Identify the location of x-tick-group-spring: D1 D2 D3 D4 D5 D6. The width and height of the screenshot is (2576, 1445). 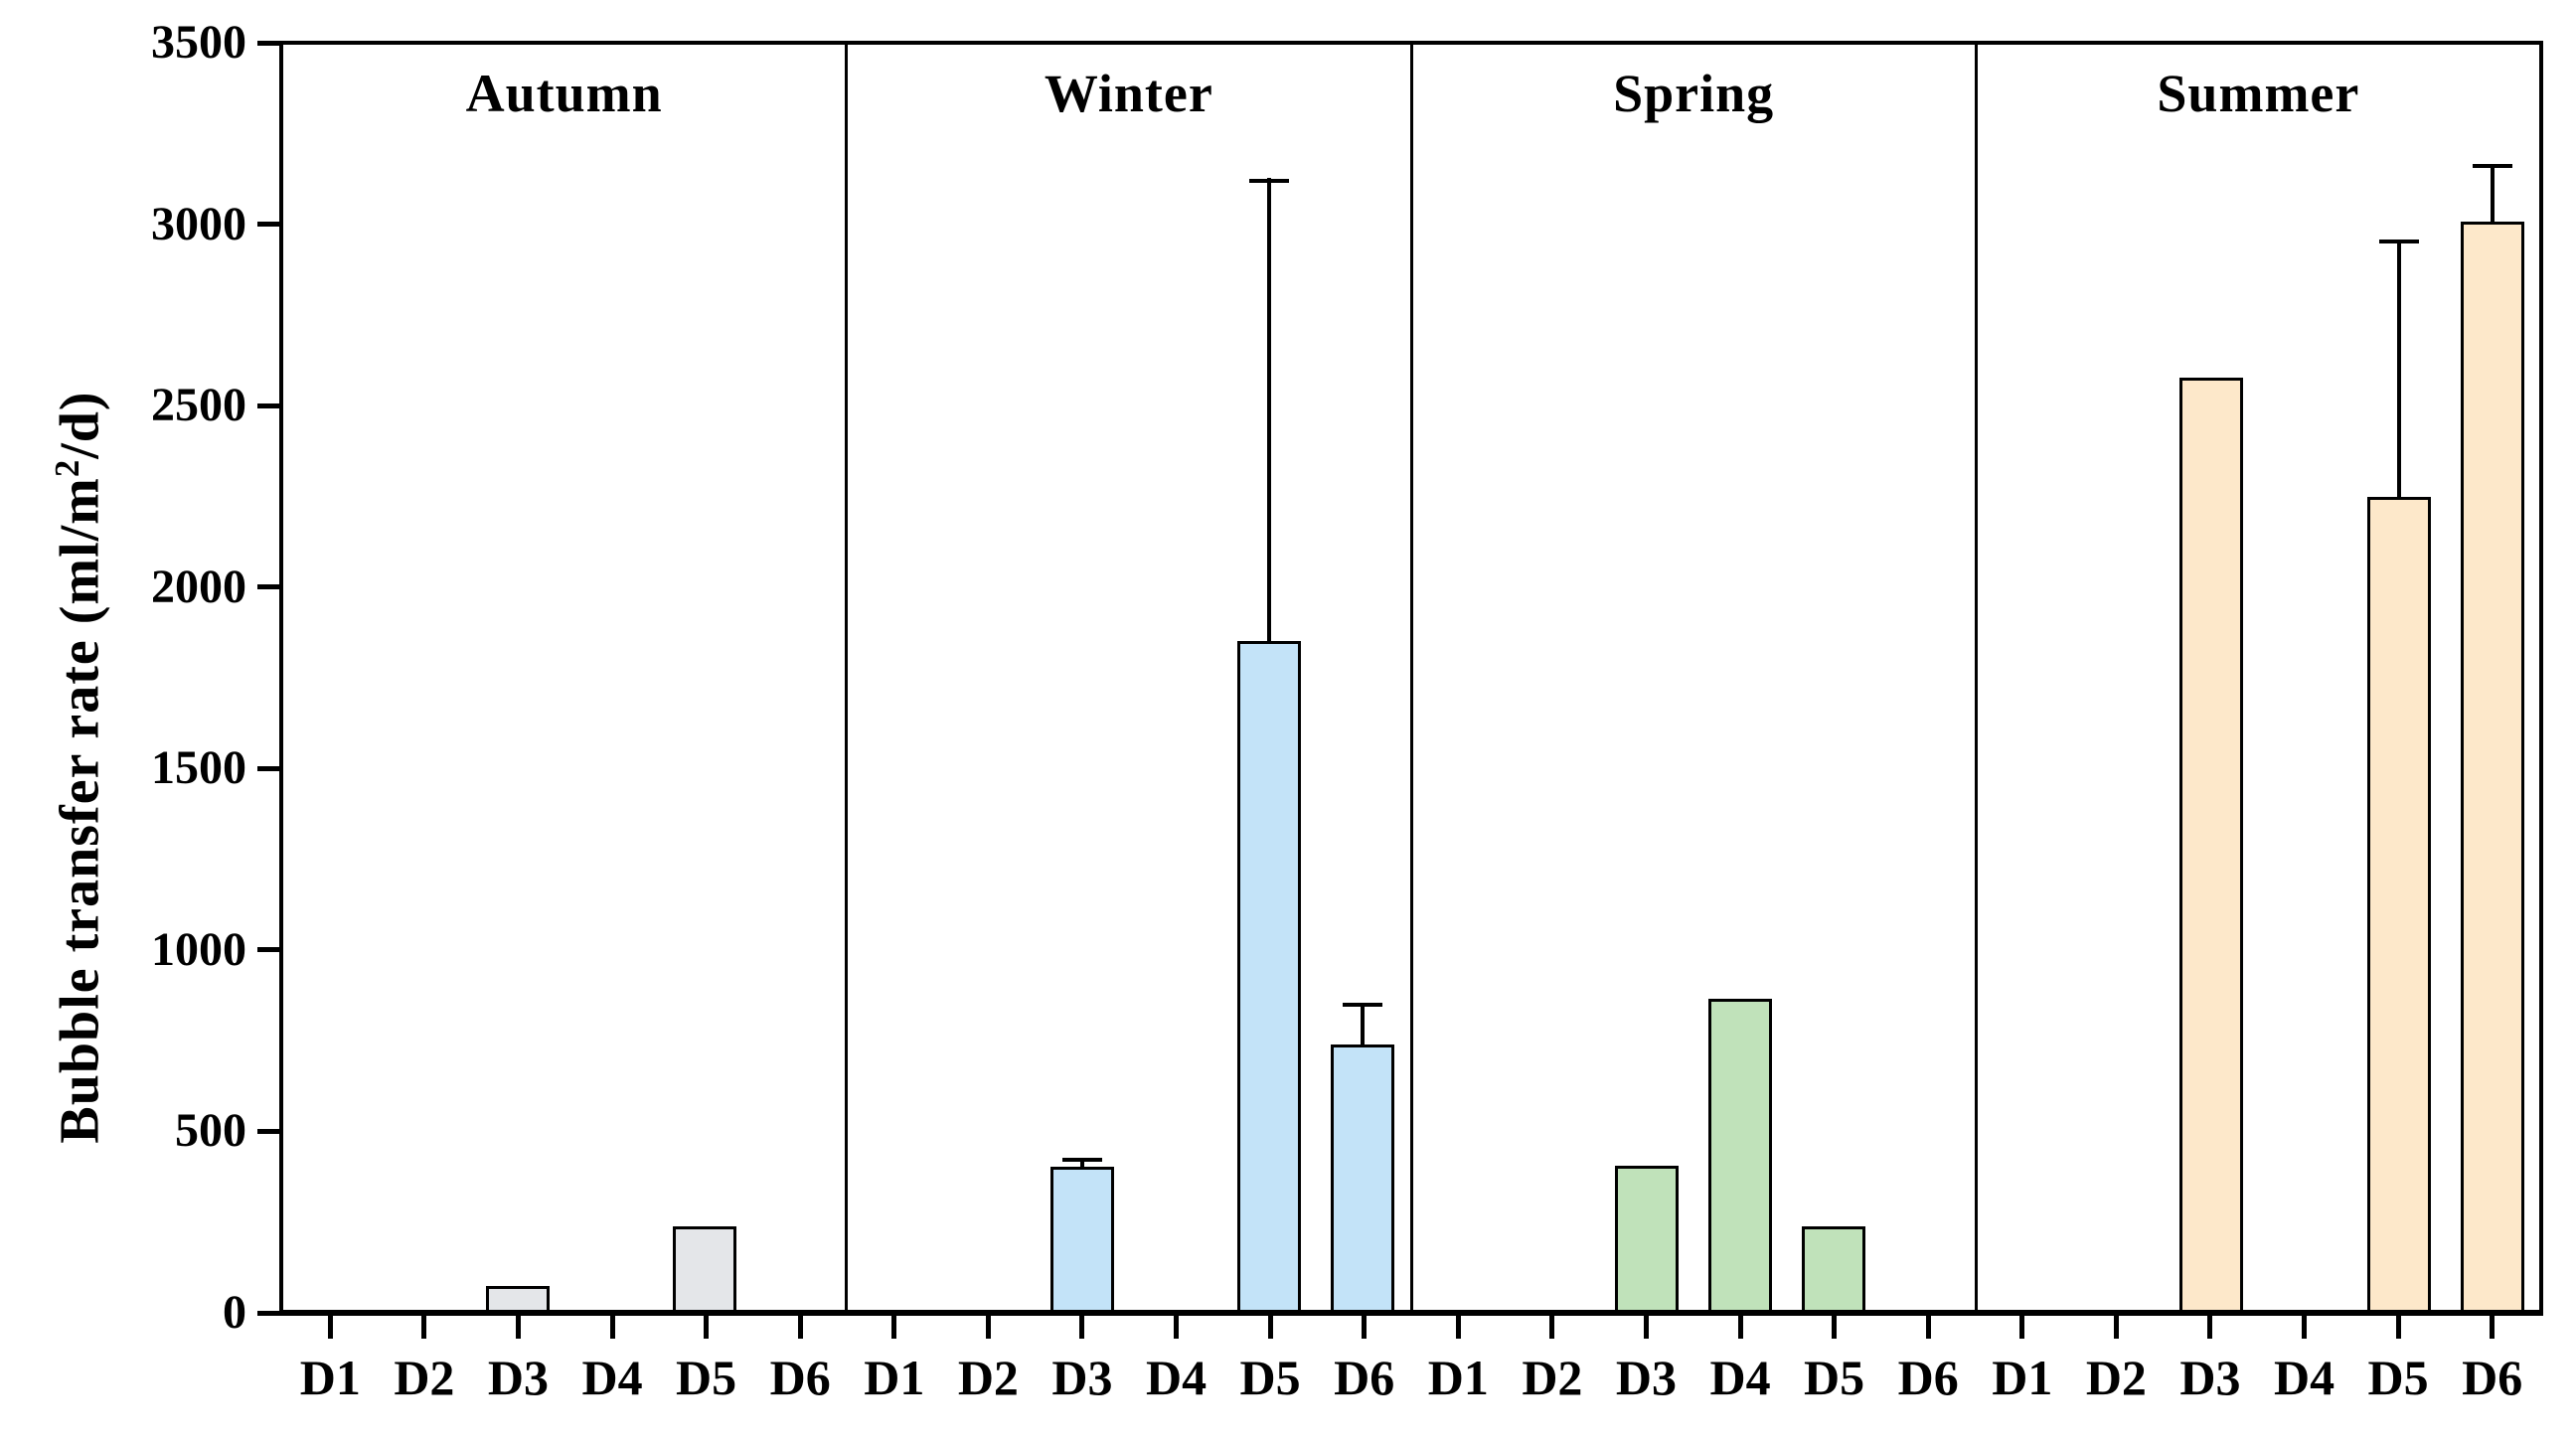
(1693, 1375).